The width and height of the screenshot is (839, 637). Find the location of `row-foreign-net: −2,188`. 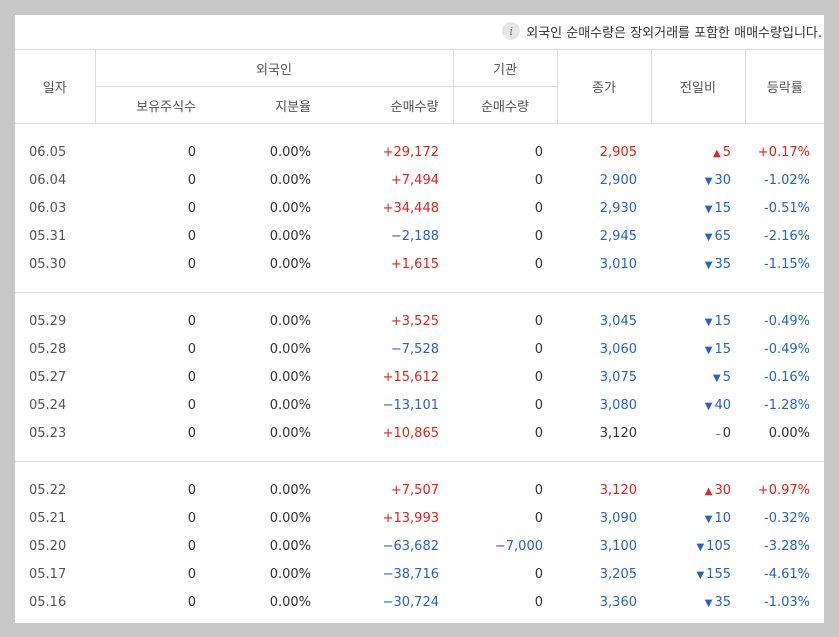

row-foreign-net: −2,188 is located at coordinates (414, 236).